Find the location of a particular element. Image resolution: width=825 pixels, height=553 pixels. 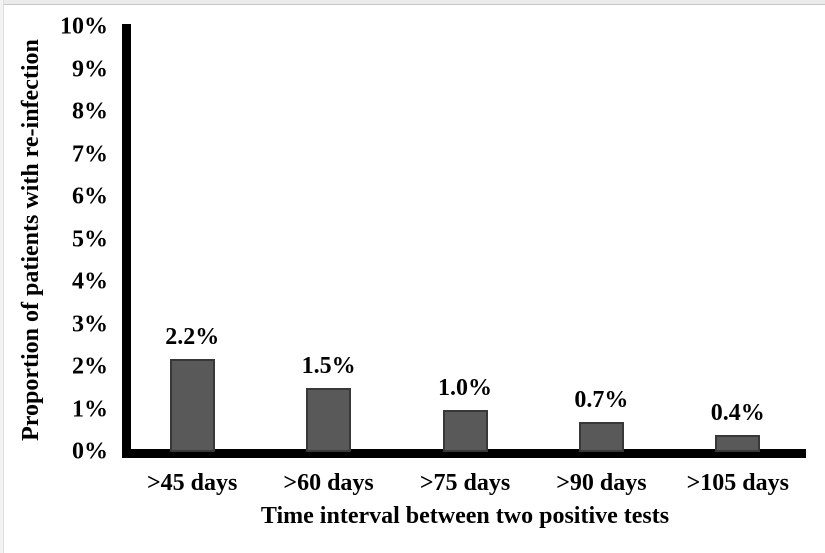

y-tick-label: 0% is located at coordinates (90, 451).